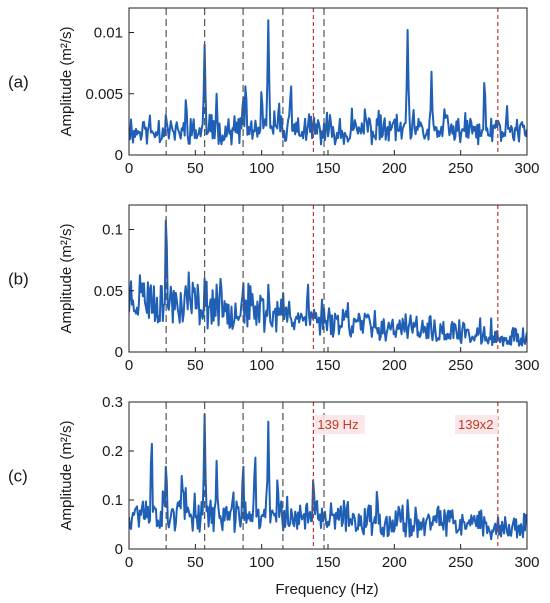  I want to click on annotation-label: 139 Hz, so click(337, 424).